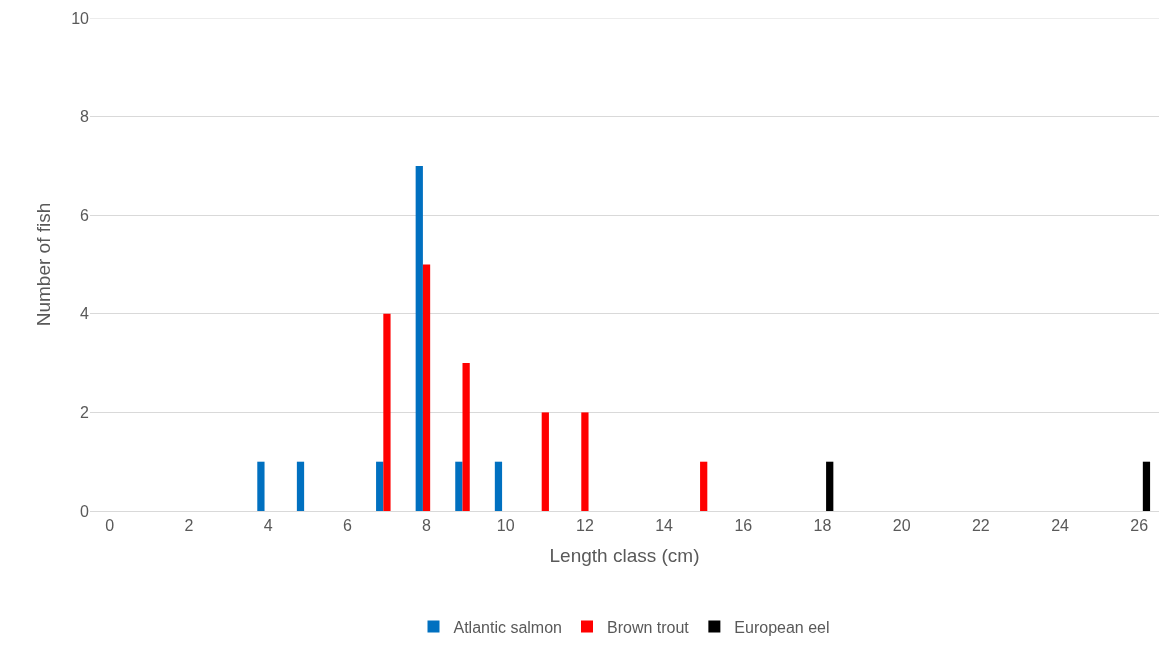 This screenshot has height=653, width=1169. I want to click on x-tick-label: 2, so click(189, 526).